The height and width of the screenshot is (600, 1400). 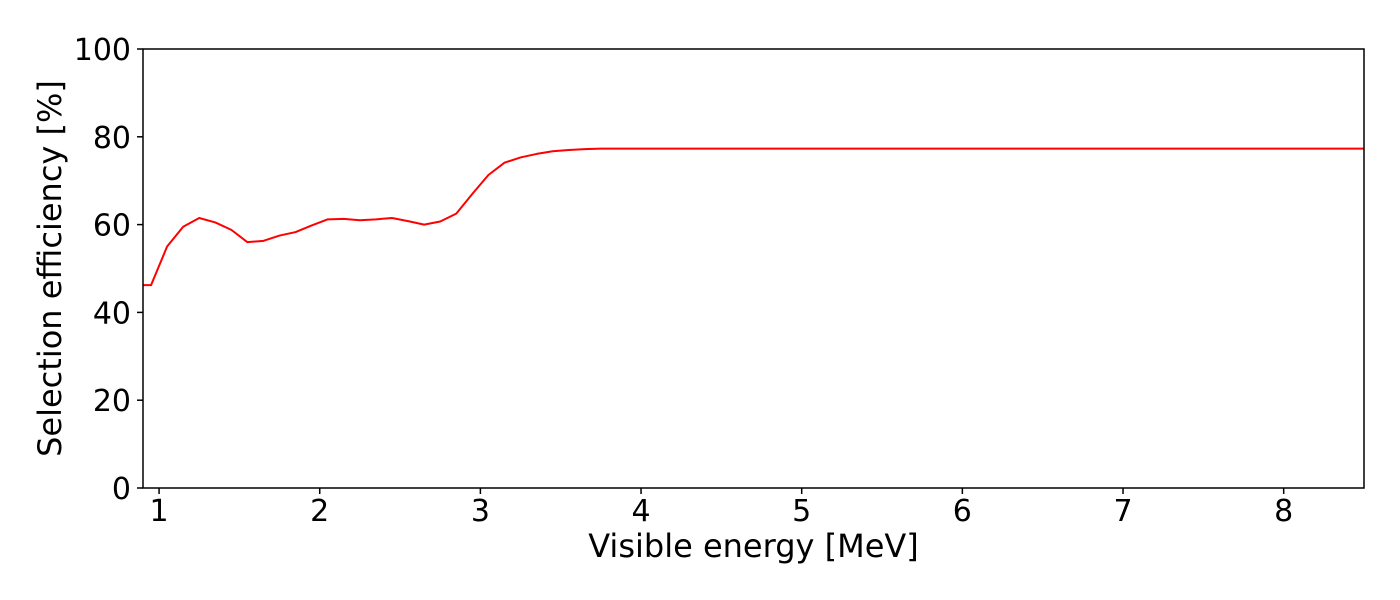 I want to click on x-tick-label: 7, so click(x=1122, y=511).